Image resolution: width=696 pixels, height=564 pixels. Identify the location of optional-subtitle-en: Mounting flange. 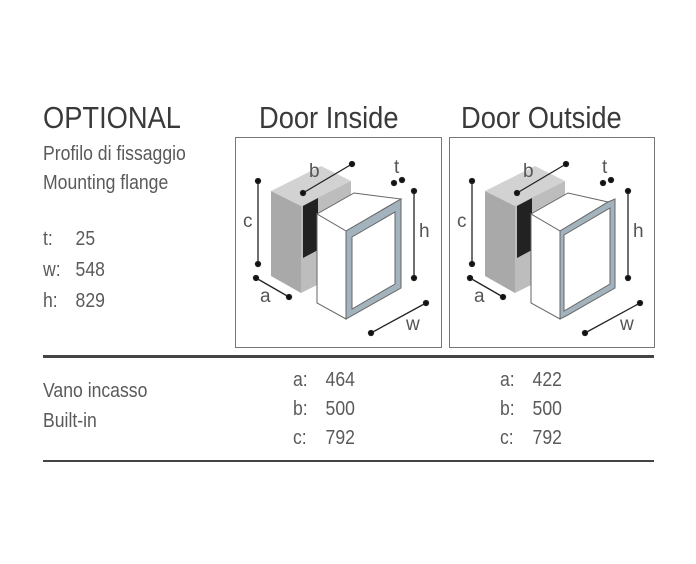
(106, 183).